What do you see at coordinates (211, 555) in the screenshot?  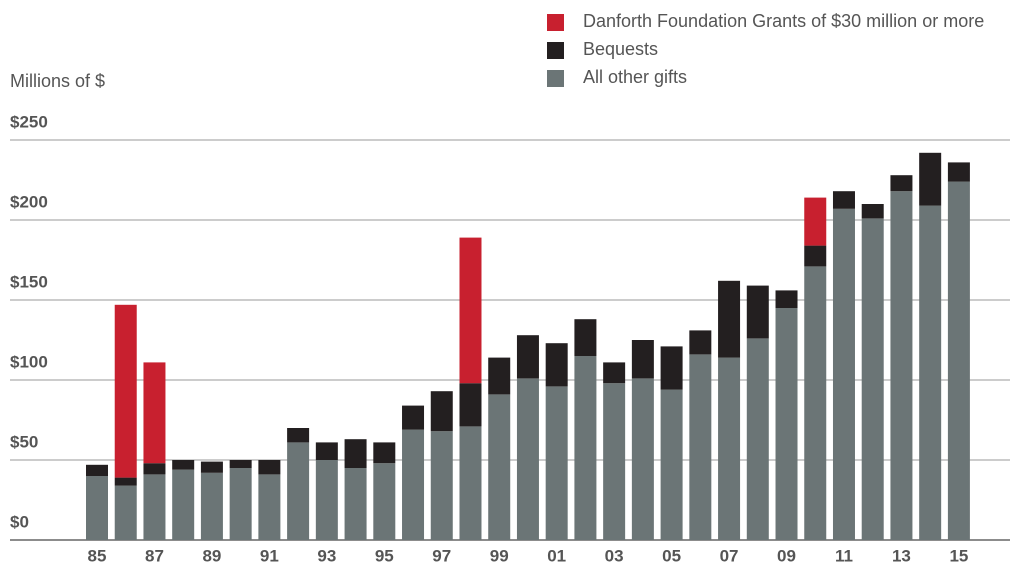 I see `x-tick-label: 89` at bounding box center [211, 555].